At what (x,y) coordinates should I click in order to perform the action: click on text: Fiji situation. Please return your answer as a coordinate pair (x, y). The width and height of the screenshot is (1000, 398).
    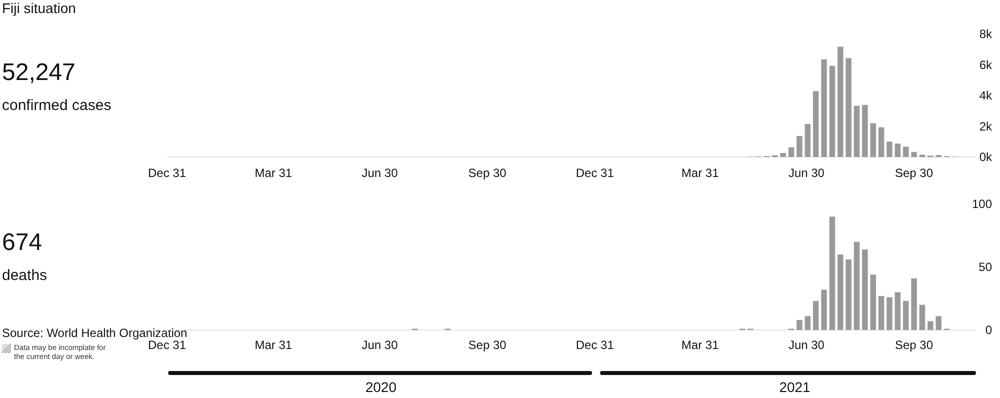
    Looking at the image, I should click on (39, 8).